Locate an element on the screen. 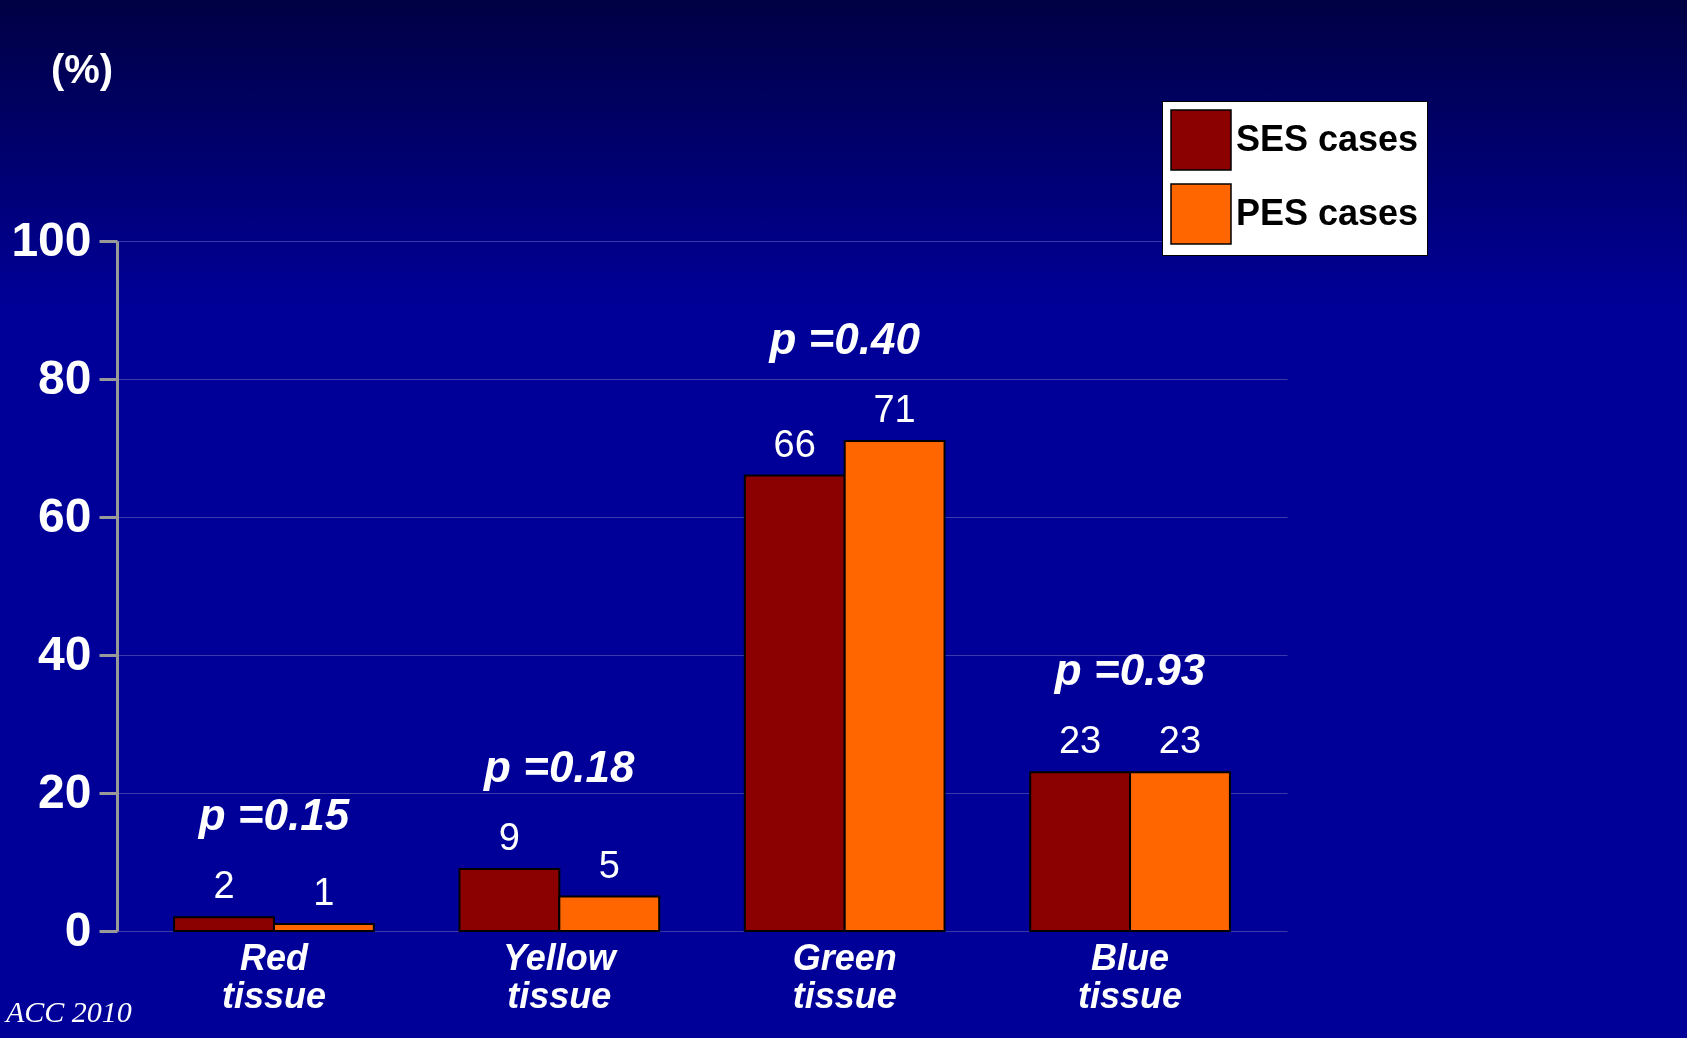  legend-label: SES cases is located at coordinates (1327, 138).